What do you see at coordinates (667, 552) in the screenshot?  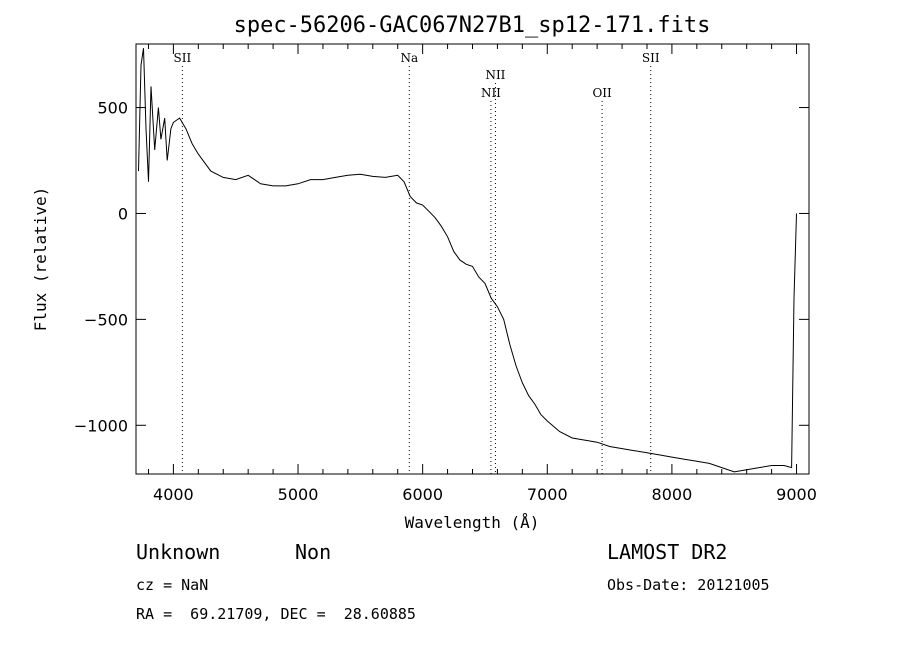 I see `survey-label: LAMOST DR2` at bounding box center [667, 552].